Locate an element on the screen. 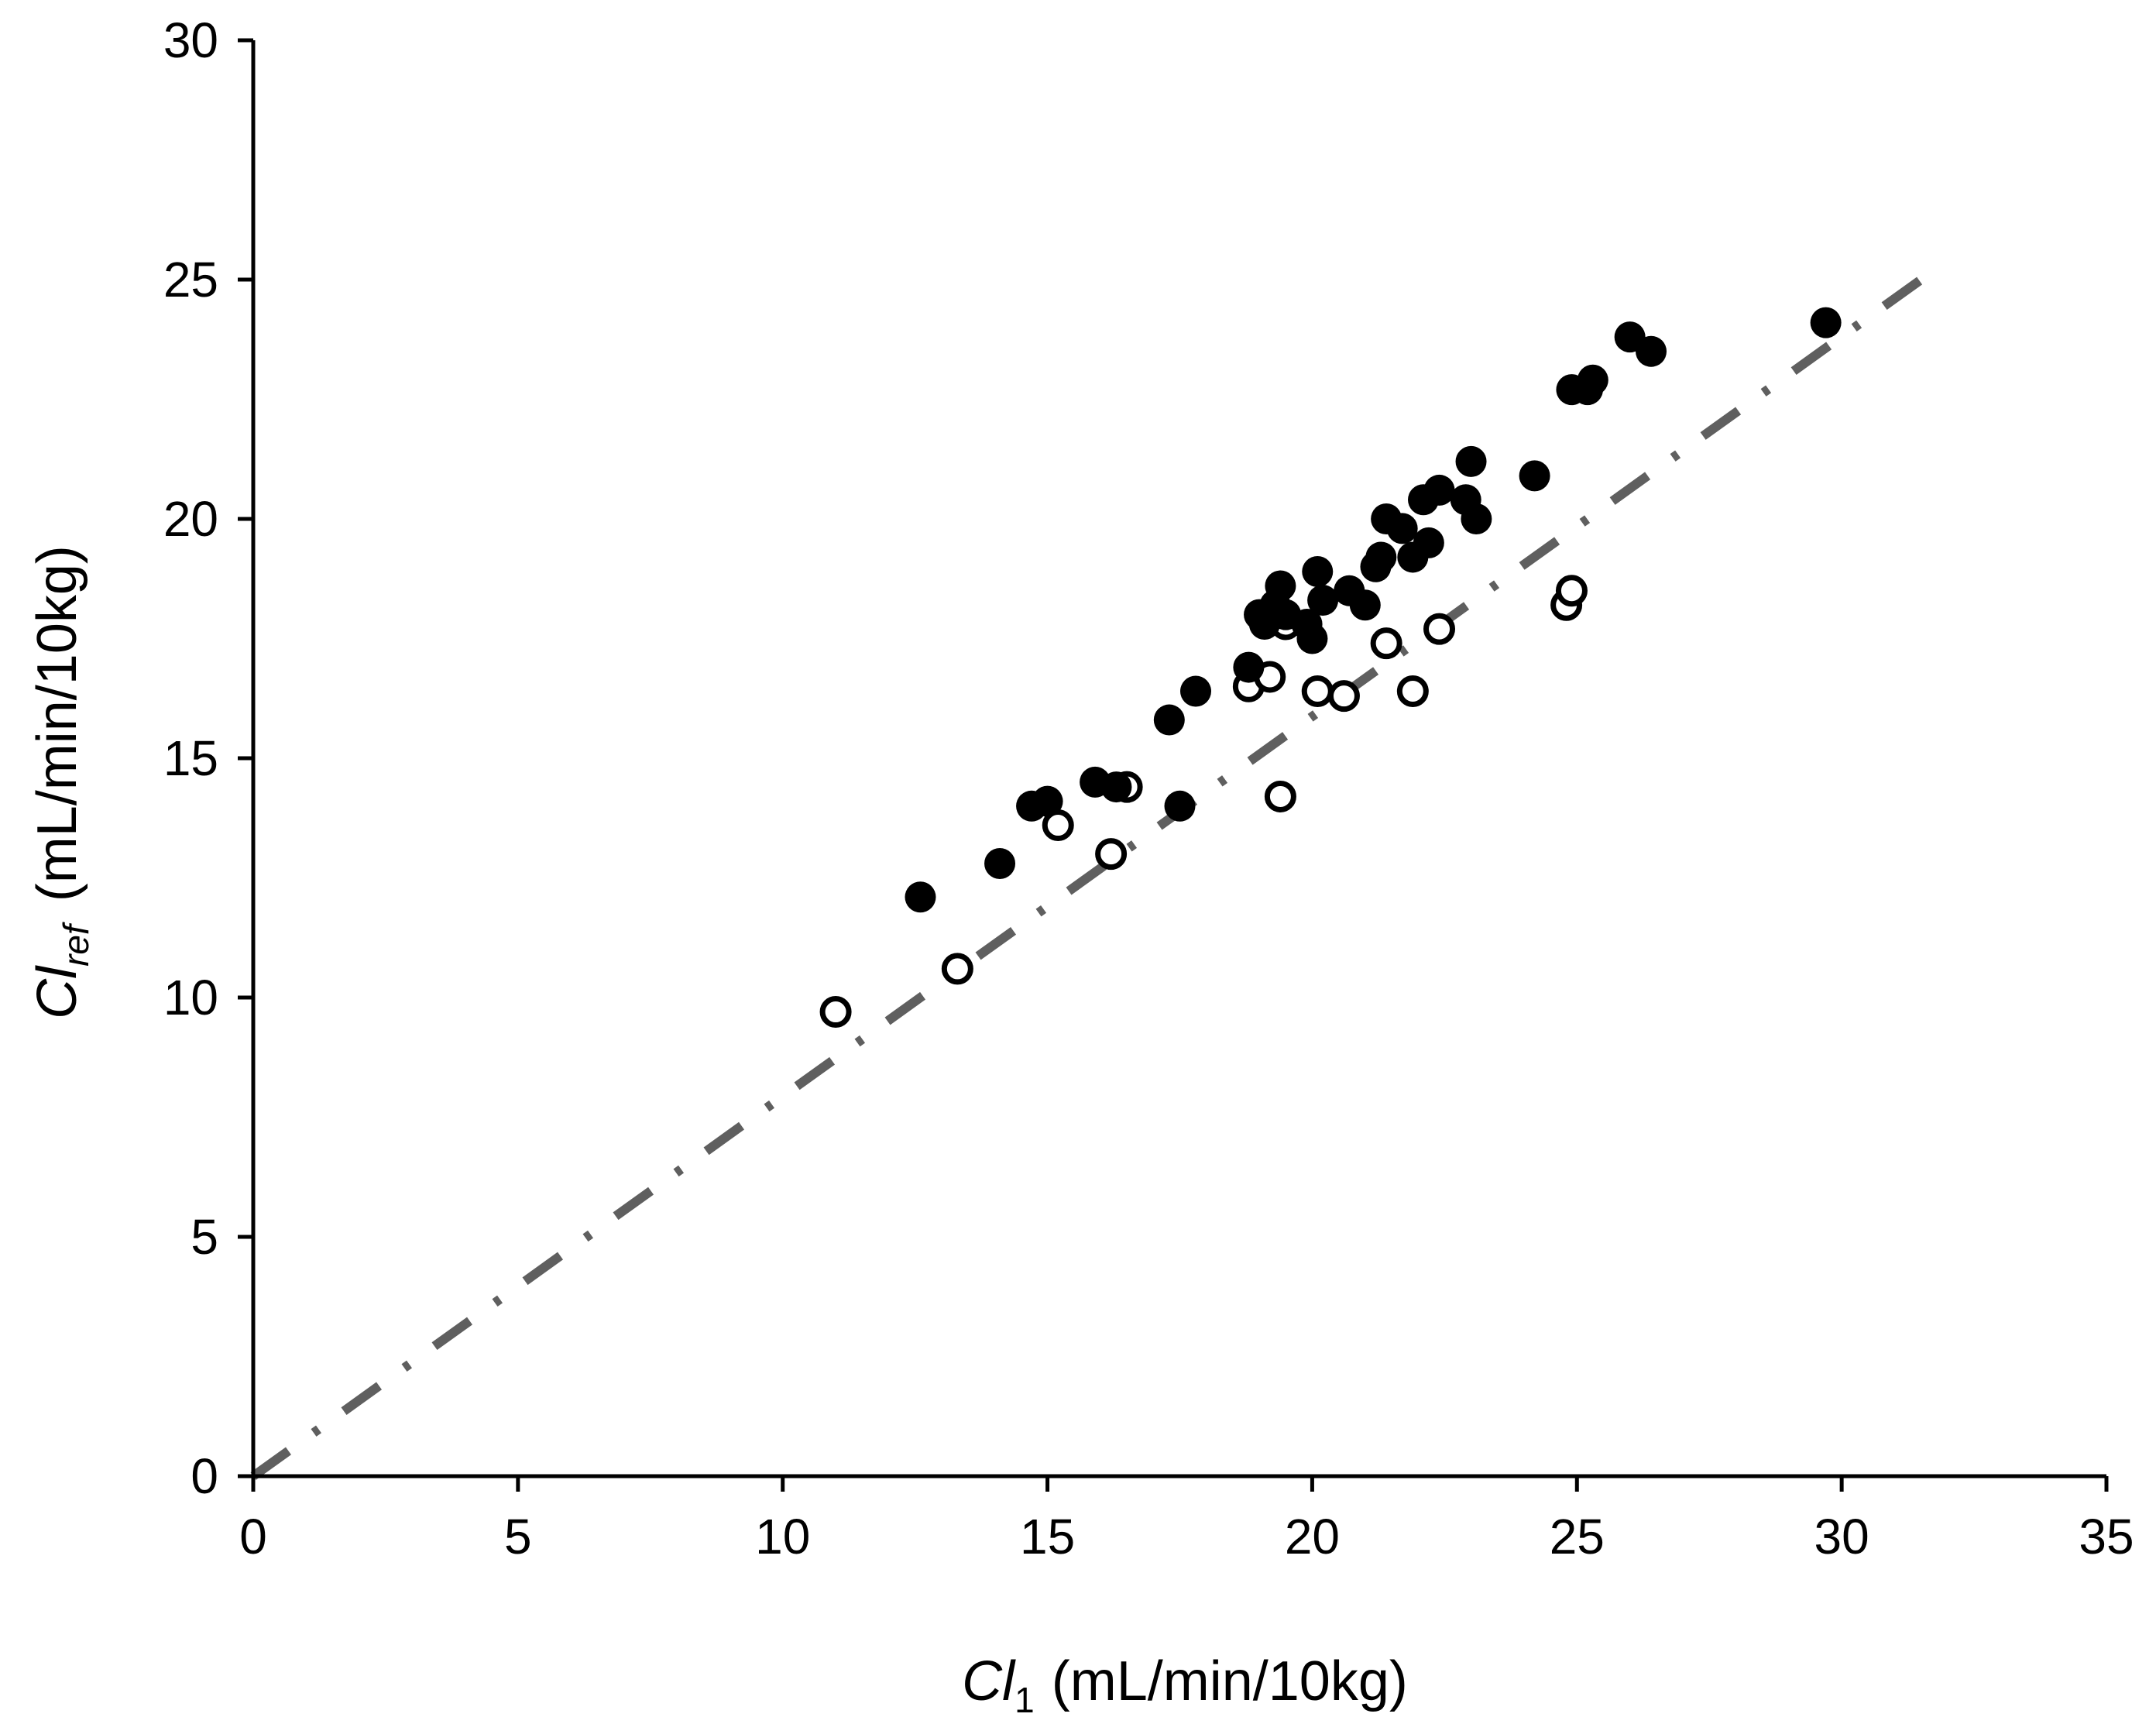  y-tick-label: 0 is located at coordinates (205, 1476).